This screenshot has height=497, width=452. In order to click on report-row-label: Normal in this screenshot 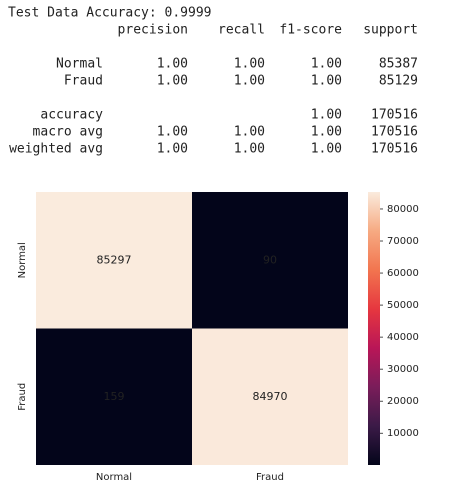, I will do `click(79, 64)`.